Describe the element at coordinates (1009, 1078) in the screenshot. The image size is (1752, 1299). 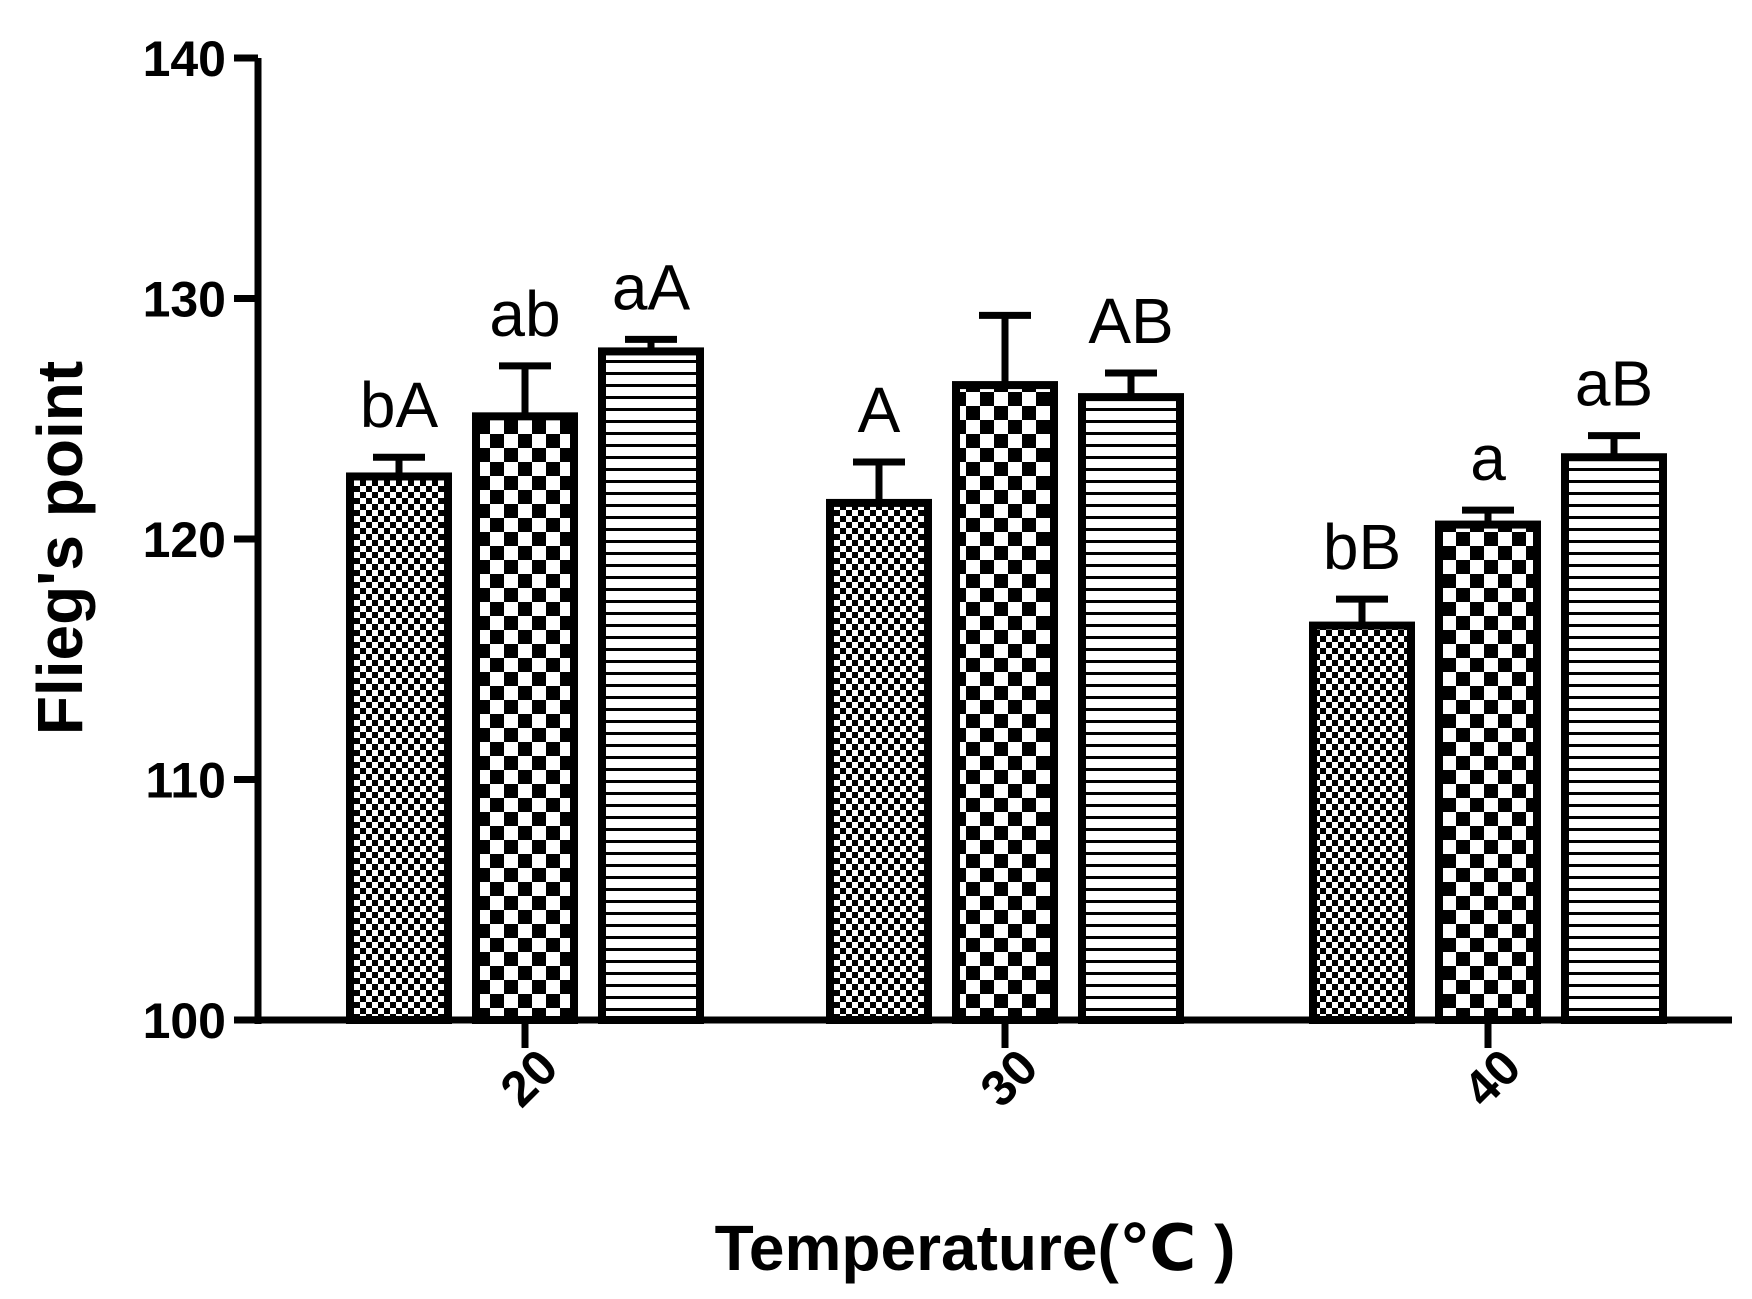
I see `x-tick-label: 30` at that location.